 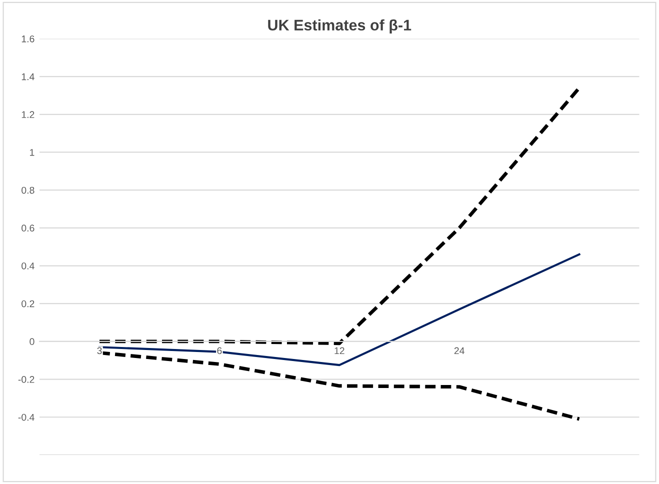 What do you see at coordinates (26, 417) in the screenshot?
I see `y-tick-label: -0.4` at bounding box center [26, 417].